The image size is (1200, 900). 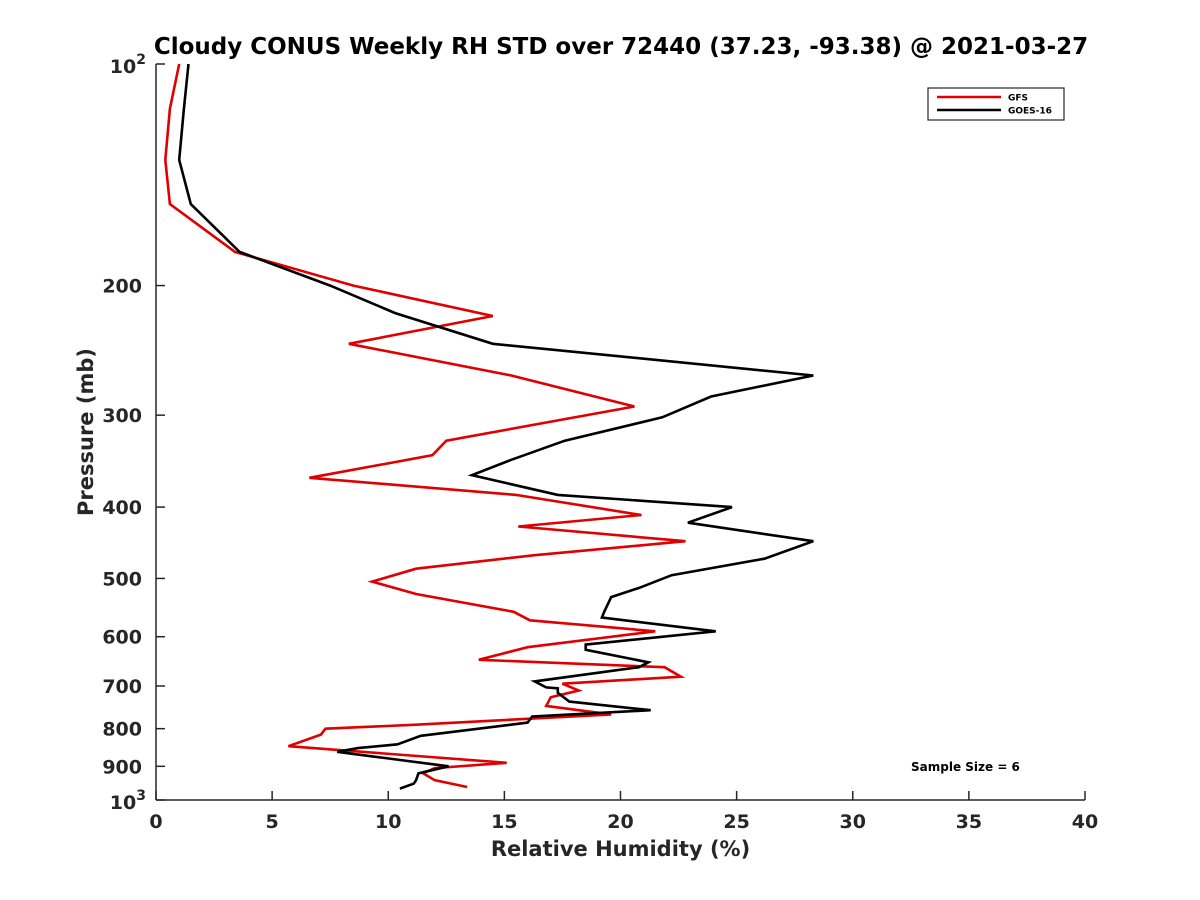 I want to click on y-axis-label: Pressure (mb), so click(x=86, y=432).